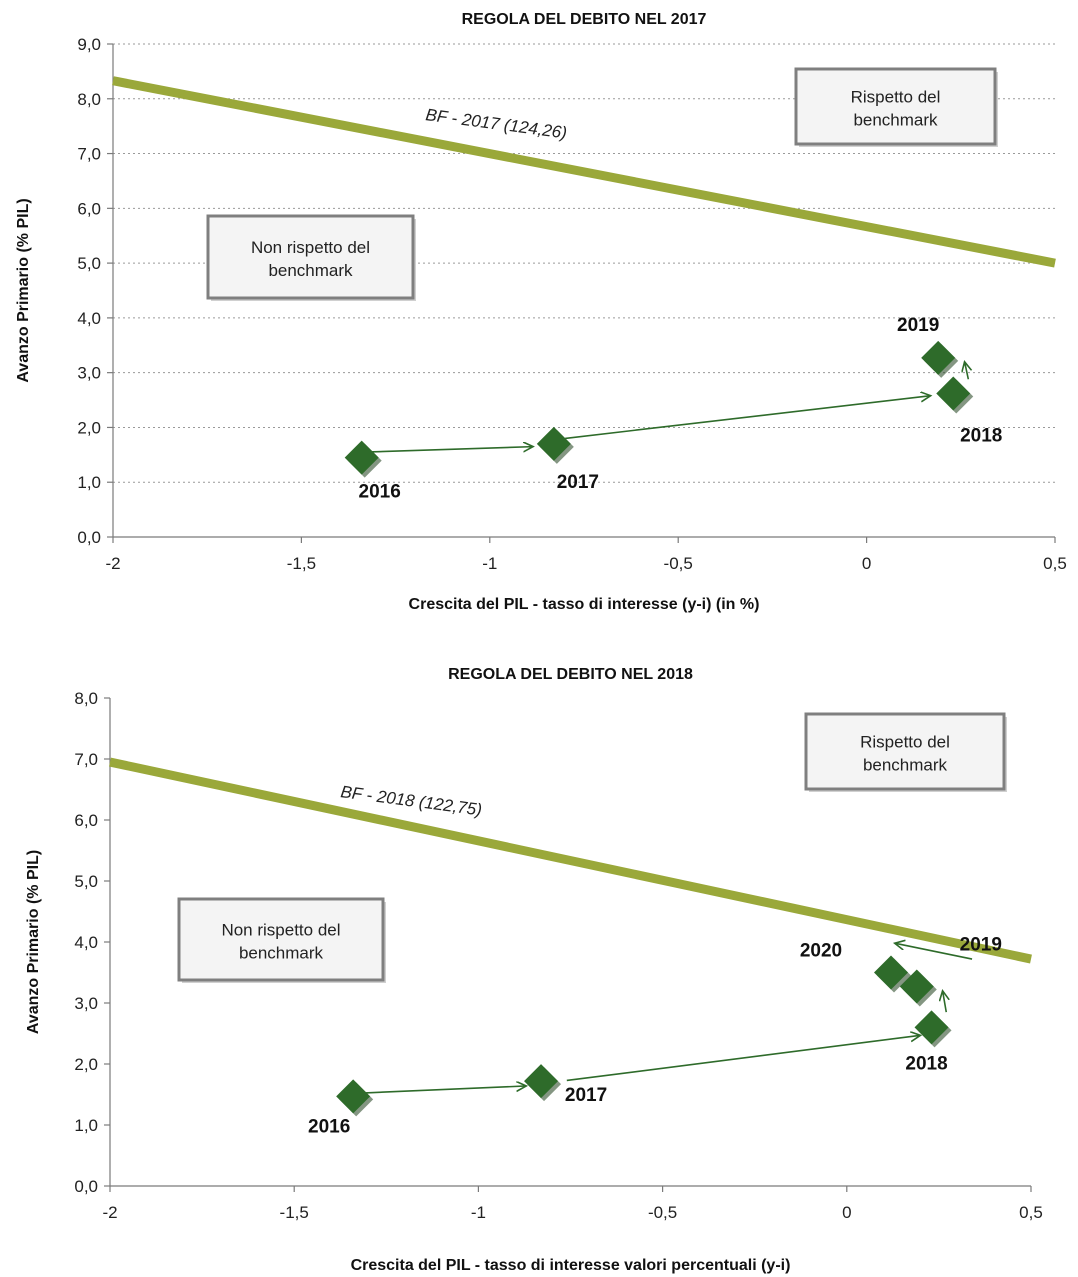 Image resolution: width=1078 pixels, height=1277 pixels. Describe the element at coordinates (584, 19) in the screenshot. I see `chart-title: REGOLA DEL DEBITO NEL 2017` at that location.